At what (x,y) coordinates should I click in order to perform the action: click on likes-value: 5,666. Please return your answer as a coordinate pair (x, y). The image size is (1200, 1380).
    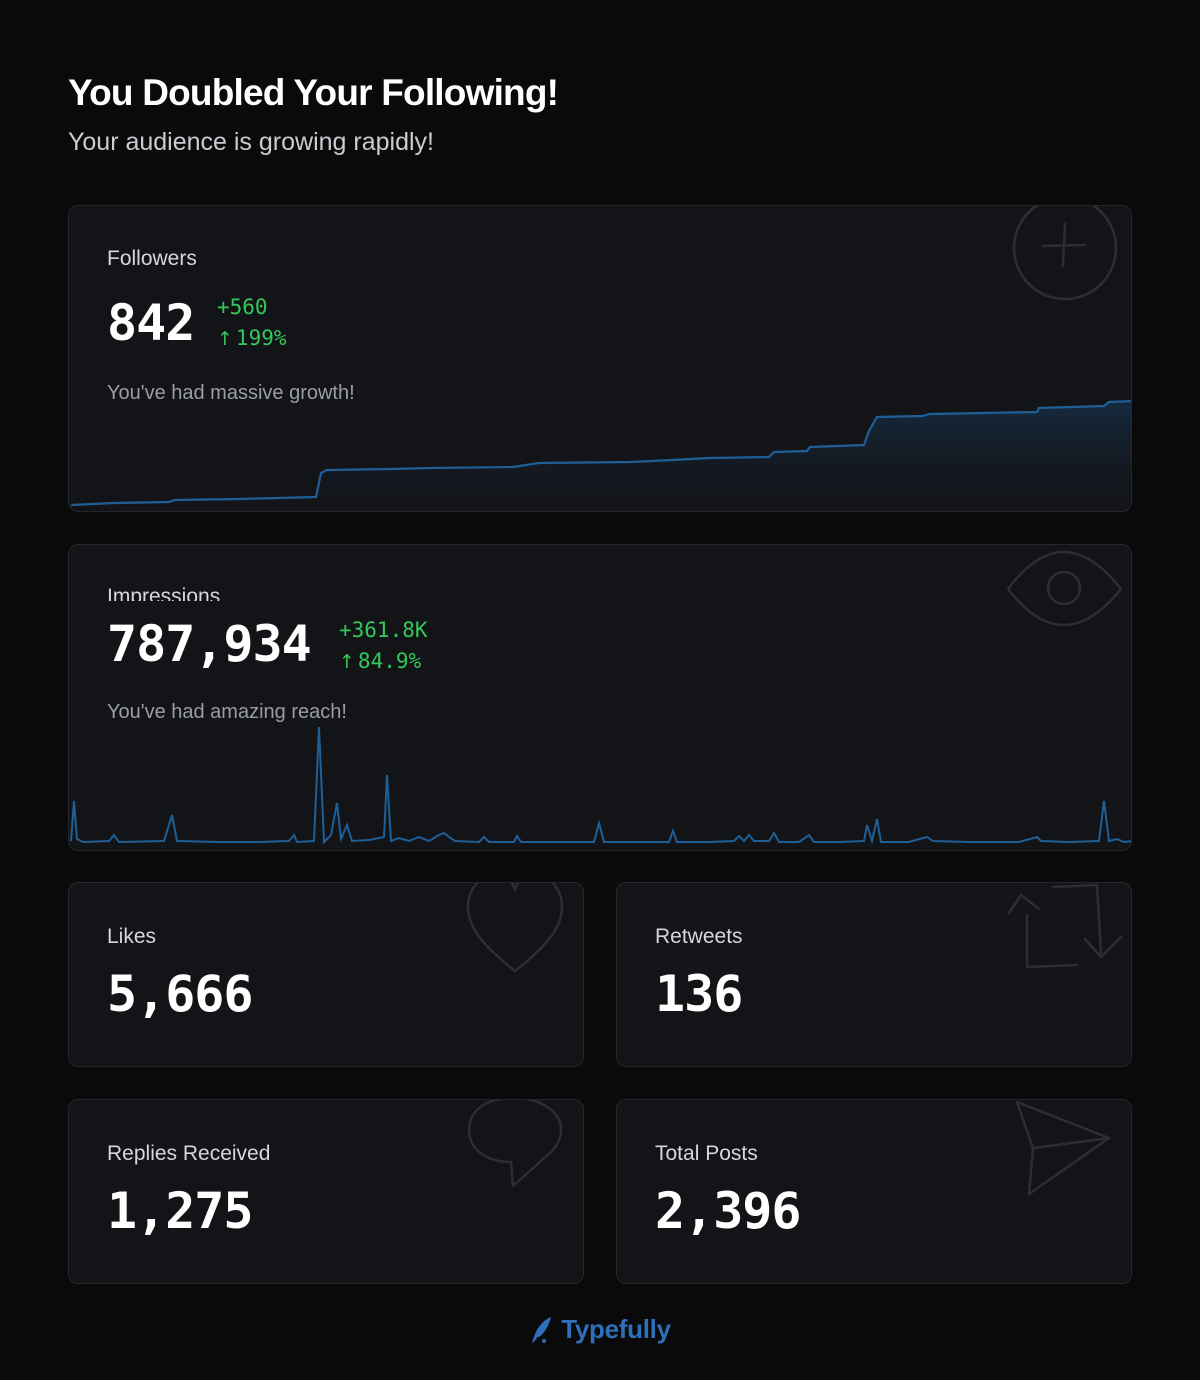
    Looking at the image, I should click on (180, 994).